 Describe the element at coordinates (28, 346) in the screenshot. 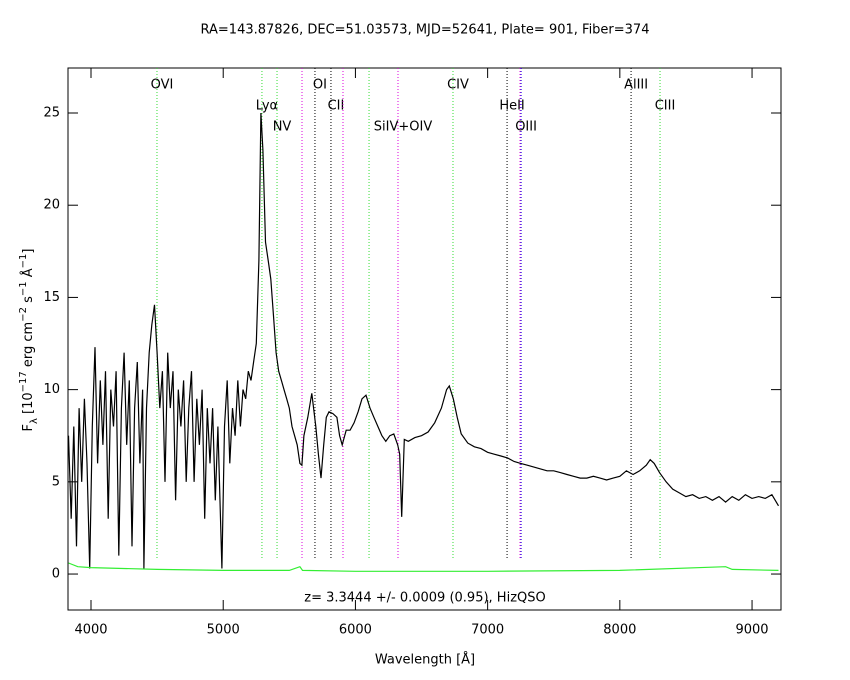

I see `y-axis-label-part: erg cm` at that location.